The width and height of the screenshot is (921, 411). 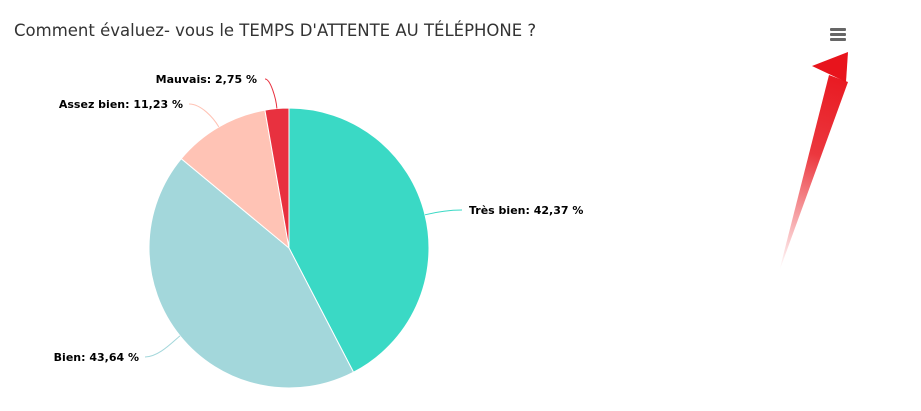 What do you see at coordinates (251, 273) in the screenshot?
I see `pie-slice-bien` at bounding box center [251, 273].